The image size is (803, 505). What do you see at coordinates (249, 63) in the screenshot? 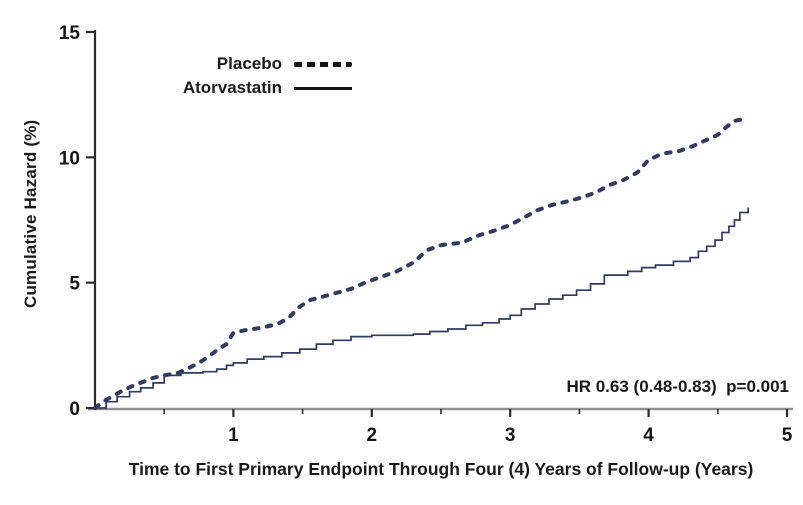
I see `legend-label-placebo: Placebo` at bounding box center [249, 63].